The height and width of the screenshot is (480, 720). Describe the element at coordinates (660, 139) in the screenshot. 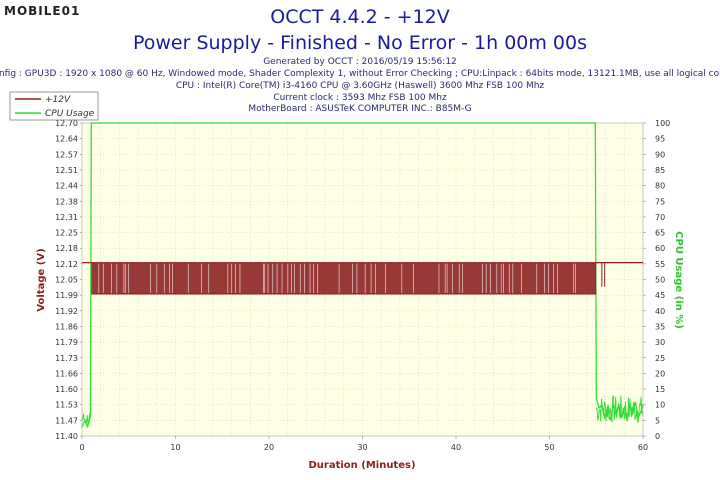

I see `y2-tick-label: 95` at that location.